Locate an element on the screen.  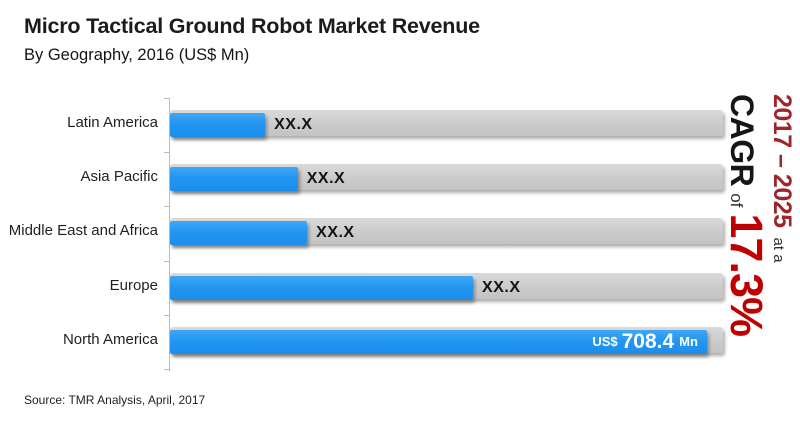
category-label: Middle East and Africa is located at coordinates (83, 231).